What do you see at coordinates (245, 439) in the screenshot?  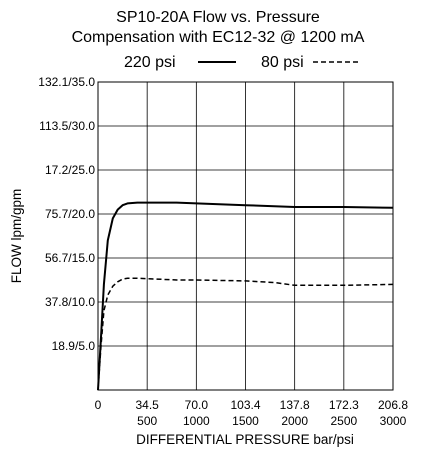 I see `x-axis-label: DIFFERENTIAL PRESSURE bar/psi` at bounding box center [245, 439].